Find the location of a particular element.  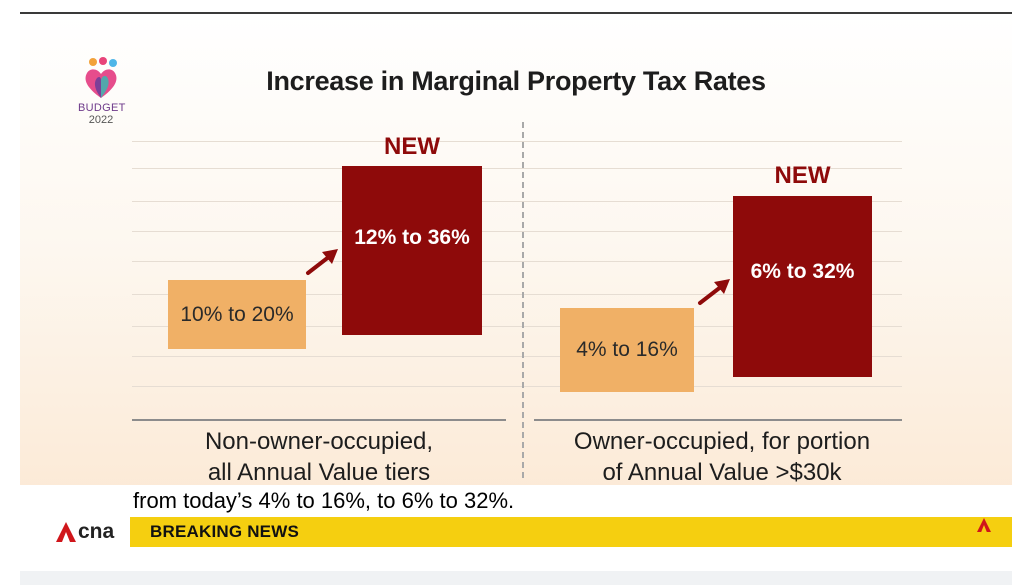

left-caption-line1: Non-owner-occupied, is located at coordinates (319, 441).